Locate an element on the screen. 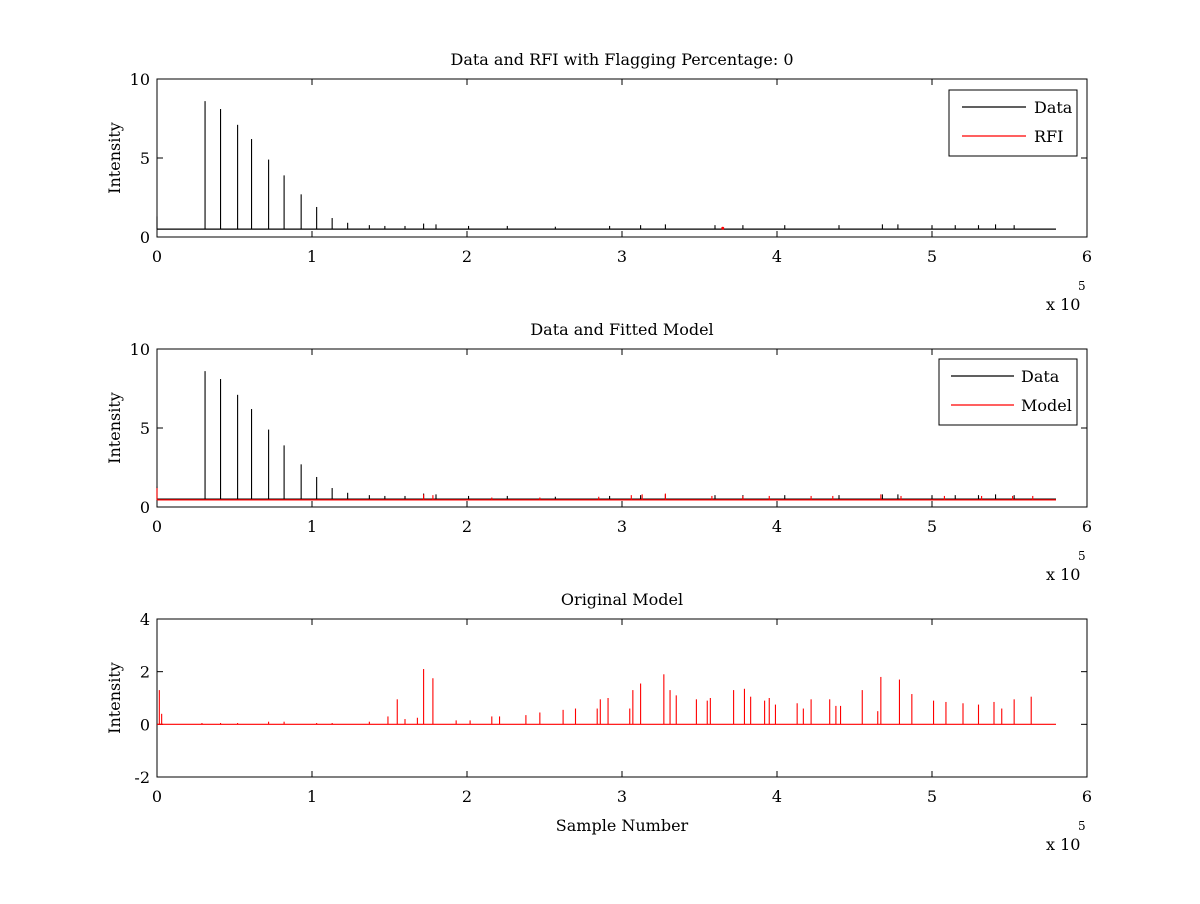 This screenshot has height=904, width=1200. legend: Data Model is located at coordinates (1008, 392).